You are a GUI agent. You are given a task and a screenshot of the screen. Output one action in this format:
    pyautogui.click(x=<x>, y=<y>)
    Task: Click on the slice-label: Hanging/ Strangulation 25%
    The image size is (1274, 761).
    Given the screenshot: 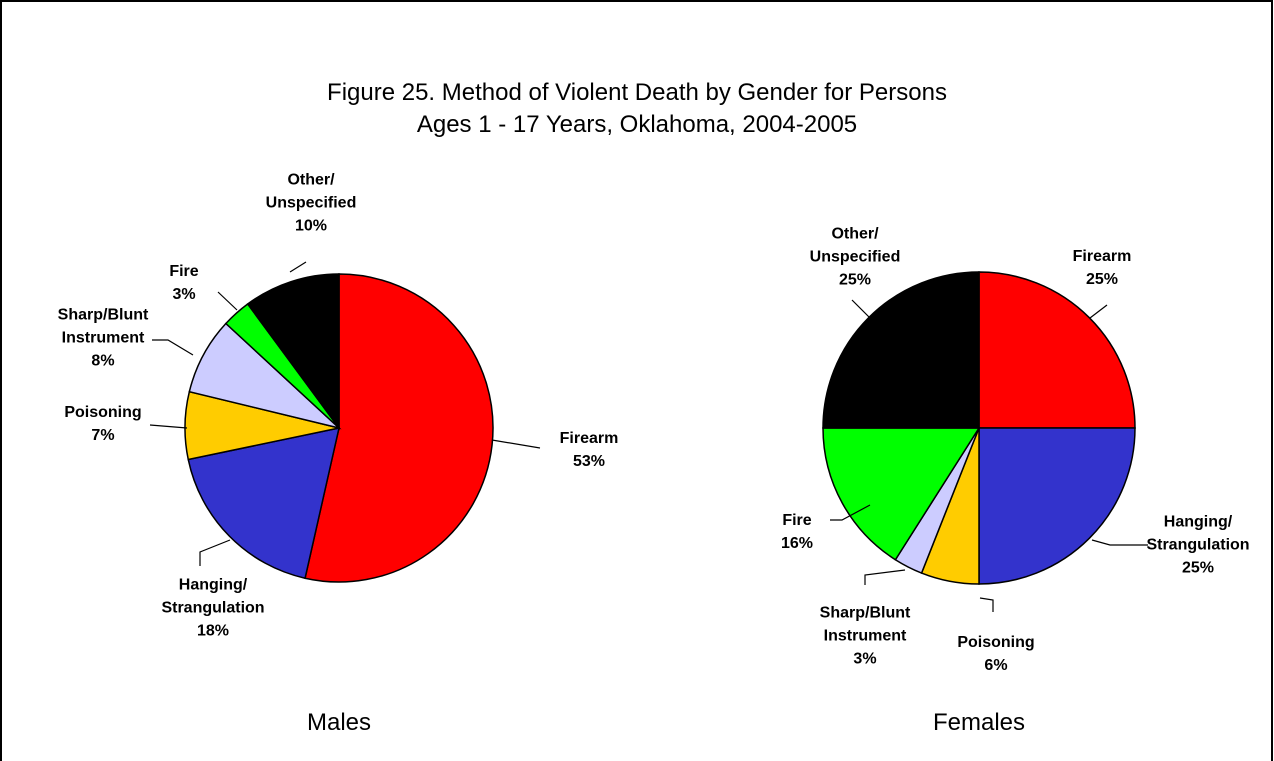 What is the action you would take?
    pyautogui.click(x=1197, y=545)
    